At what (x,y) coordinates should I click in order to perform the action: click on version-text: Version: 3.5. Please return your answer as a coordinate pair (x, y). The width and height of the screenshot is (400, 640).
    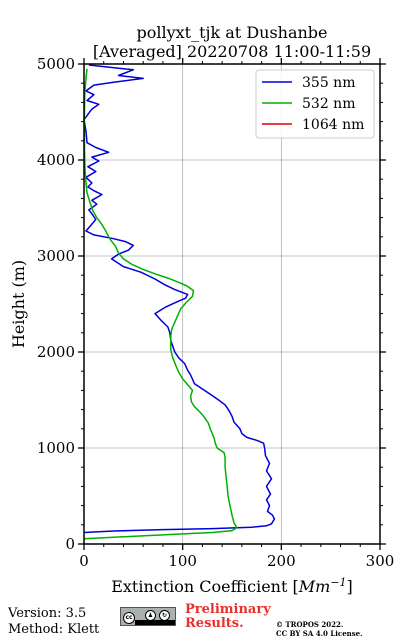
    Looking at the image, I should click on (47, 613).